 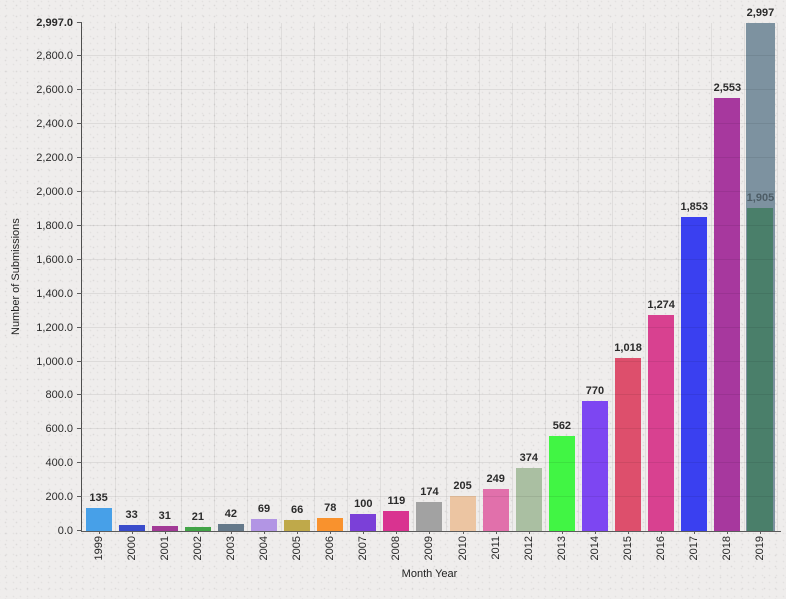 What do you see at coordinates (396, 500) in the screenshot?
I see `bar-value-label: 119` at bounding box center [396, 500].